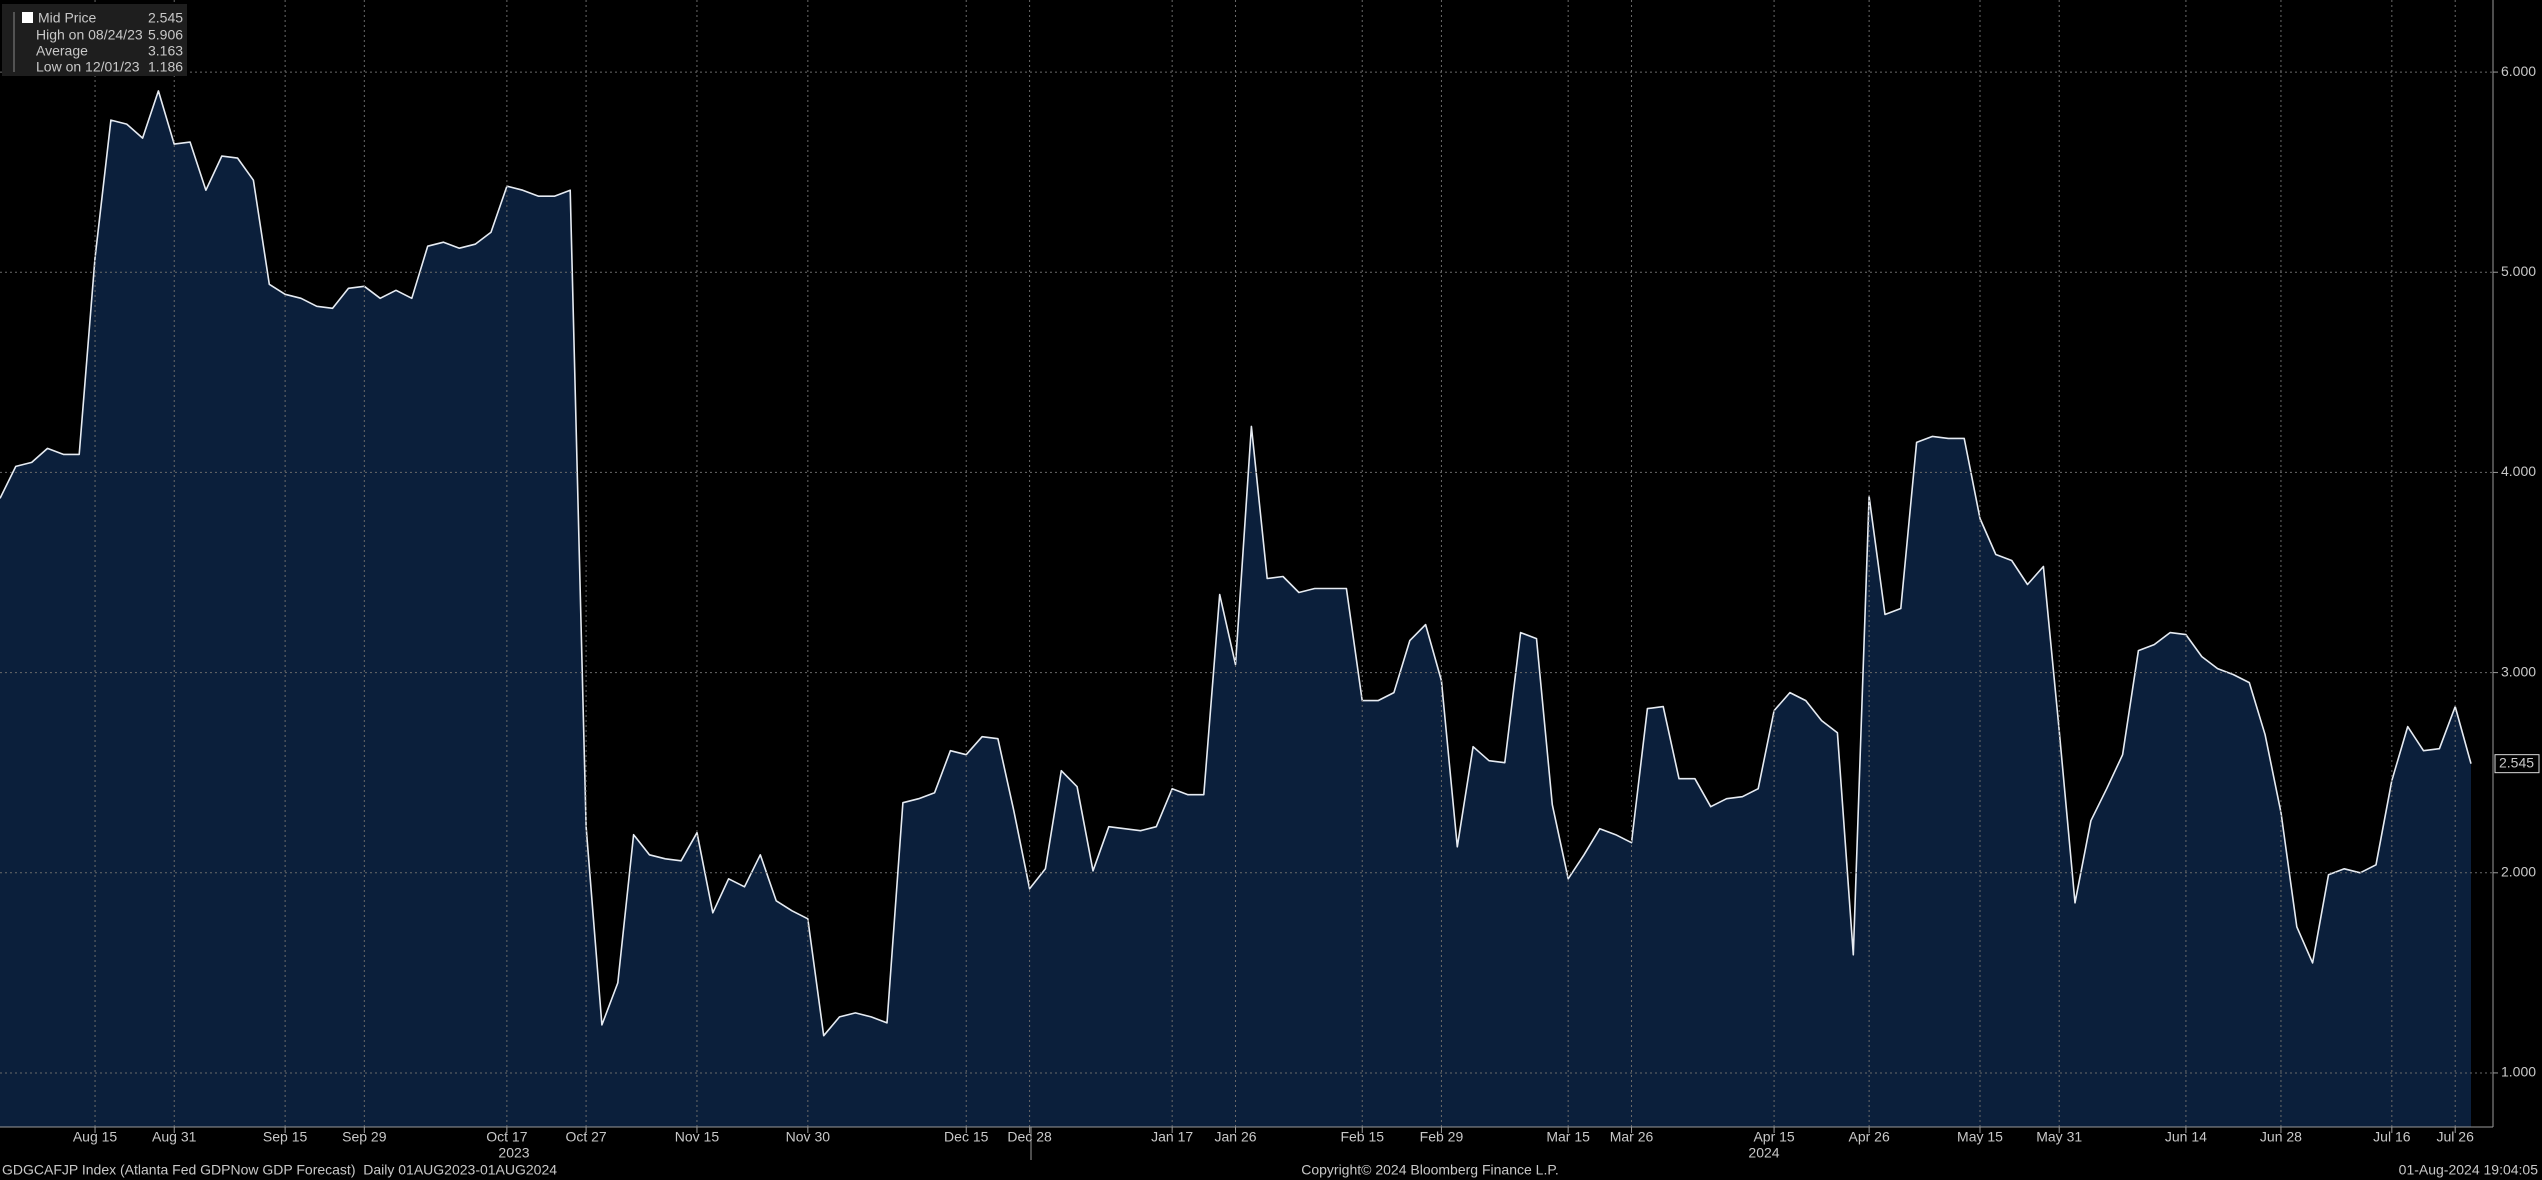 Image resolution: width=2542 pixels, height=1180 pixels. I want to click on x-tick-label: Aug 31, so click(174, 1137).